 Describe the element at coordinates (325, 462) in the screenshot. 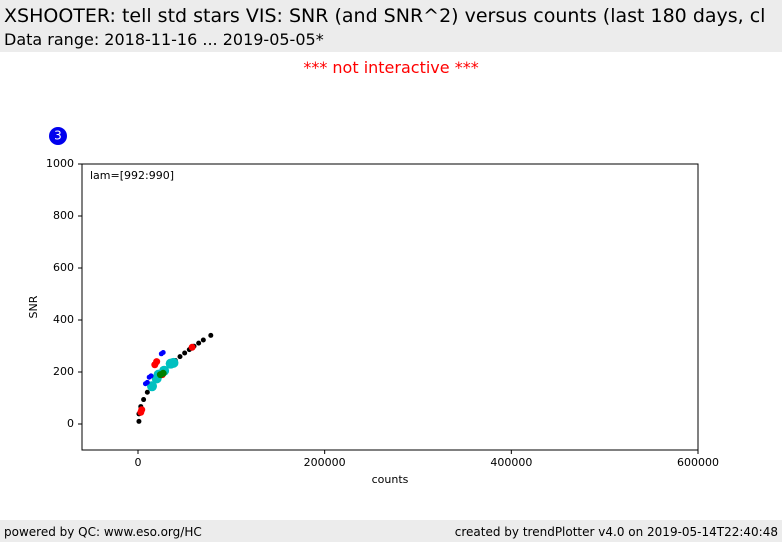

I see `x-tick-label: 200000` at that location.